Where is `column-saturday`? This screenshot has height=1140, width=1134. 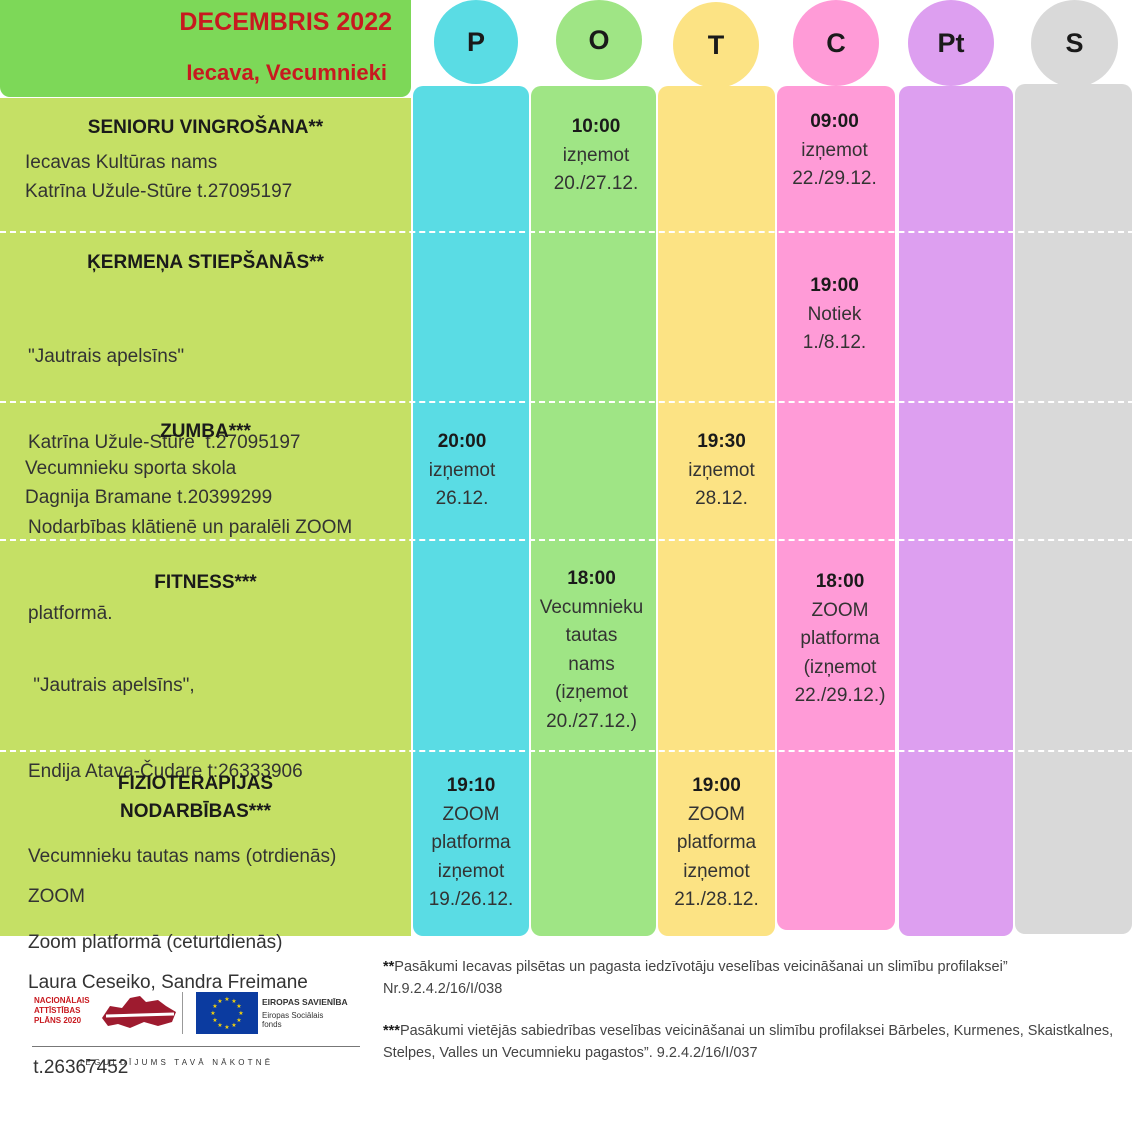
column-saturday is located at coordinates (1073, 509).